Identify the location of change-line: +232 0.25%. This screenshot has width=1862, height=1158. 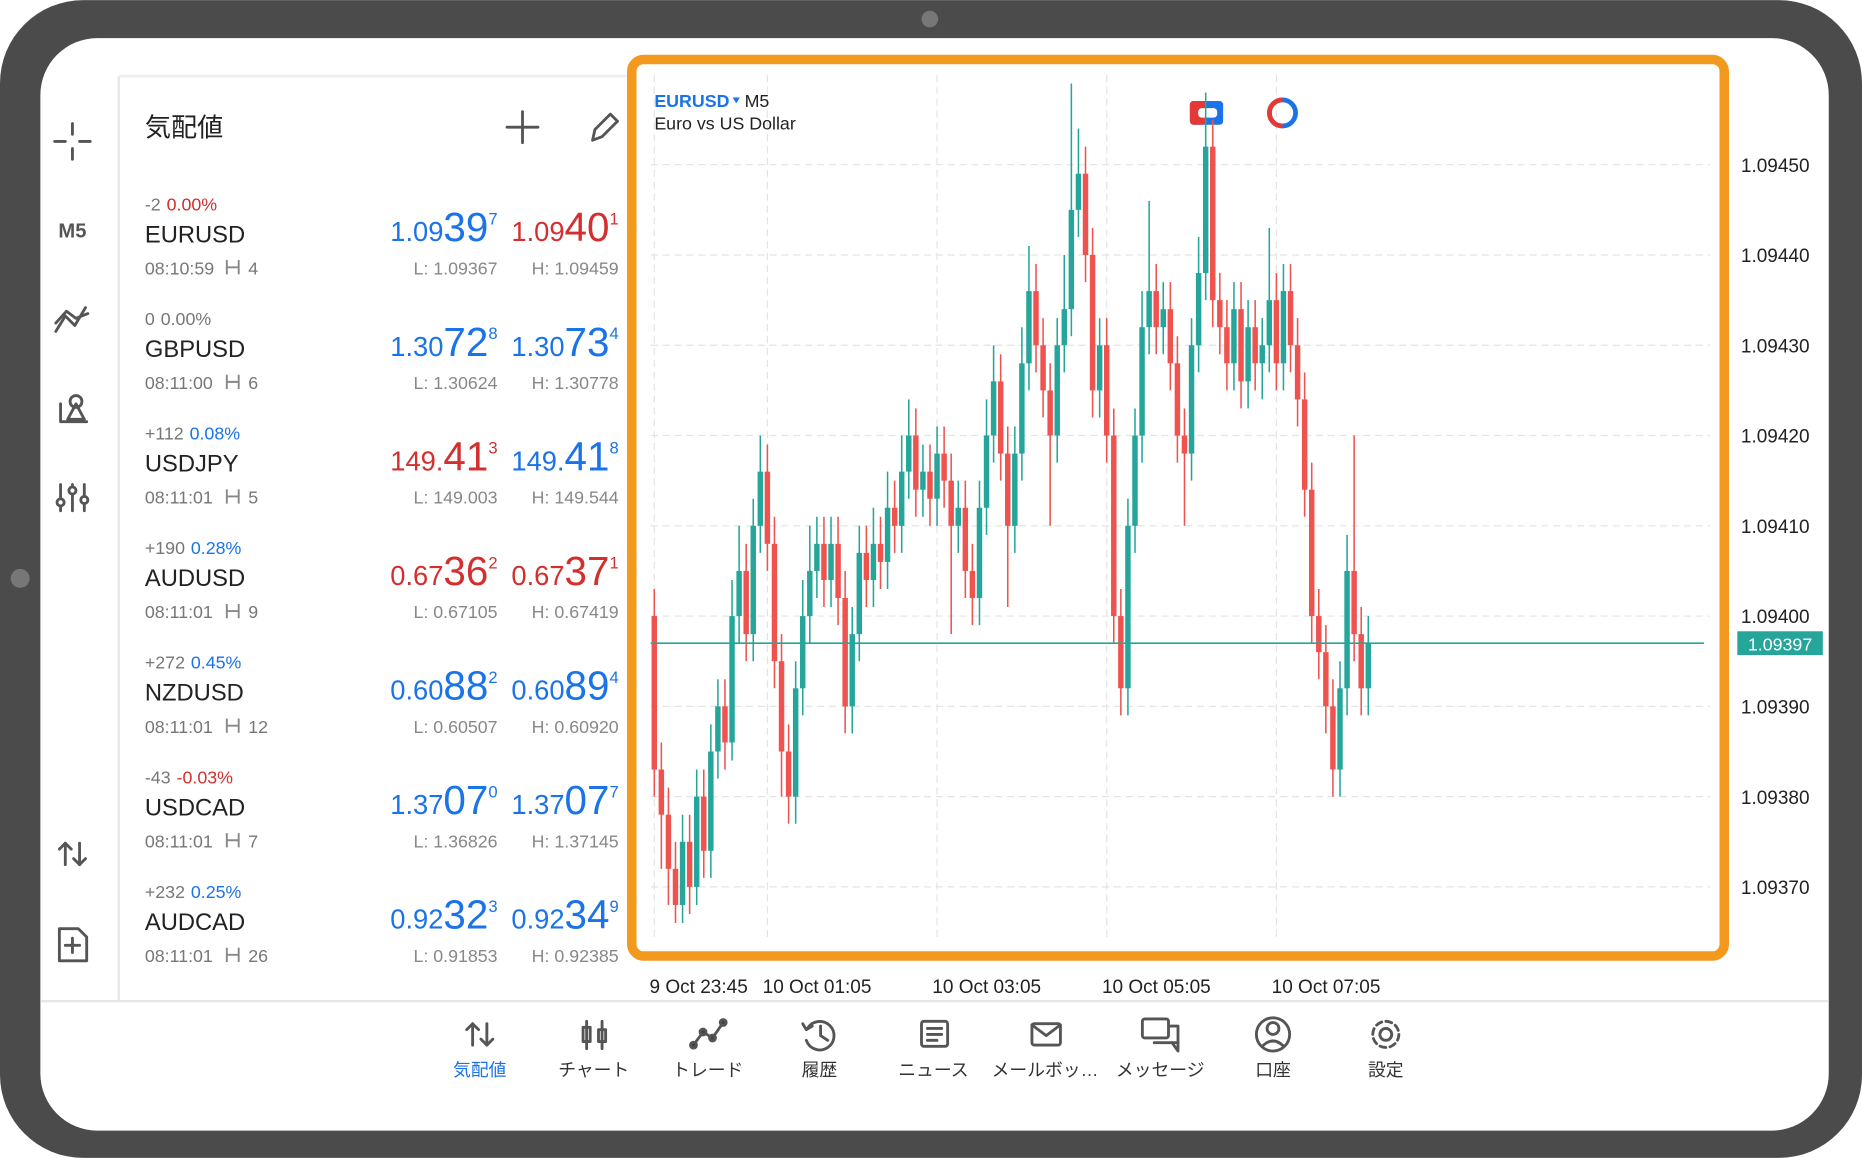
(193, 892).